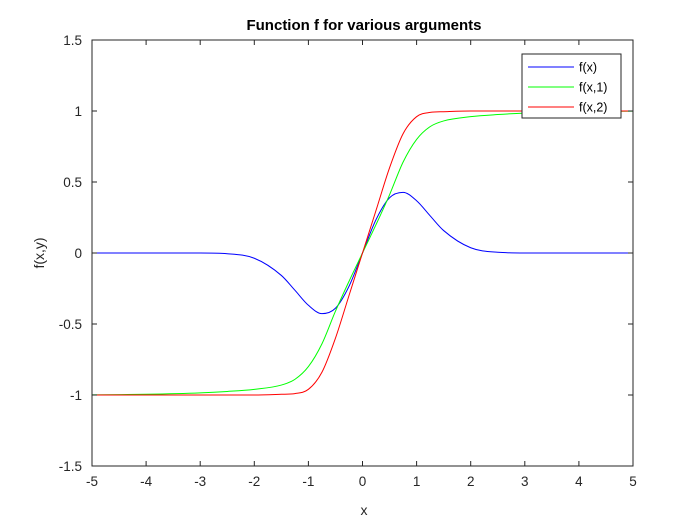 Image resolution: width=700 pixels, height=525 pixels. Describe the element at coordinates (633, 481) in the screenshot. I see `x-tick-label: 5` at that location.